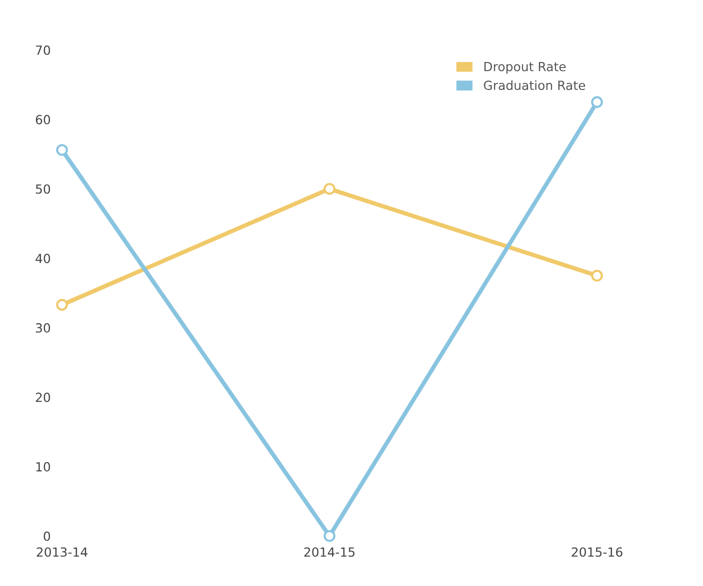 The height and width of the screenshot is (586, 703). Describe the element at coordinates (43, 328) in the screenshot. I see `y-tick-label: 30` at that location.